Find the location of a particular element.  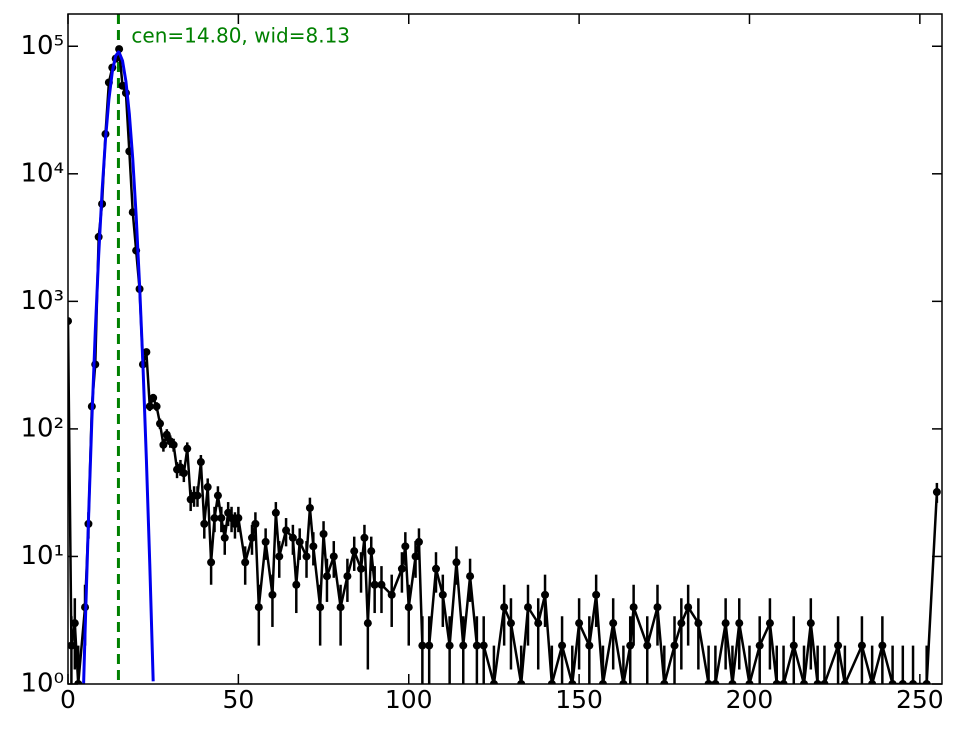

annotation: cen=14.80, wid=8.13 is located at coordinates (240, 36).